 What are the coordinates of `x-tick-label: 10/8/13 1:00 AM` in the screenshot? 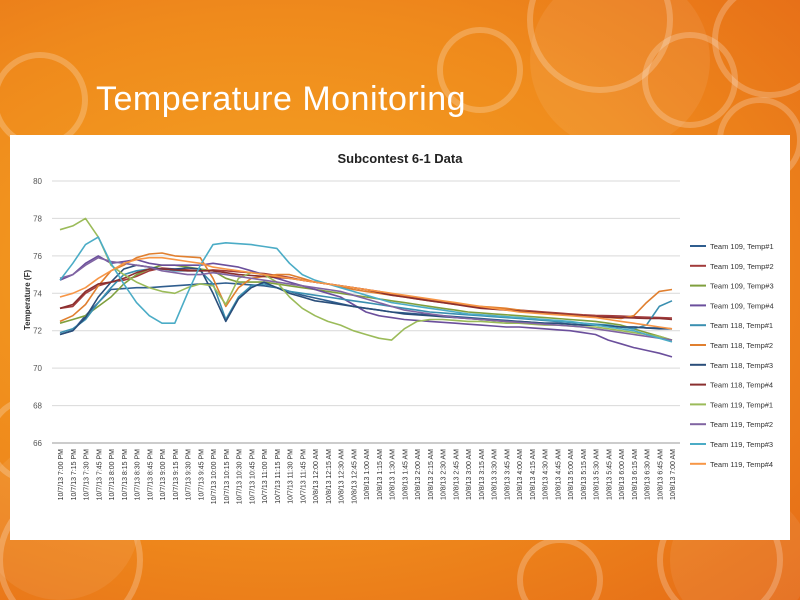 It's located at (367, 474).